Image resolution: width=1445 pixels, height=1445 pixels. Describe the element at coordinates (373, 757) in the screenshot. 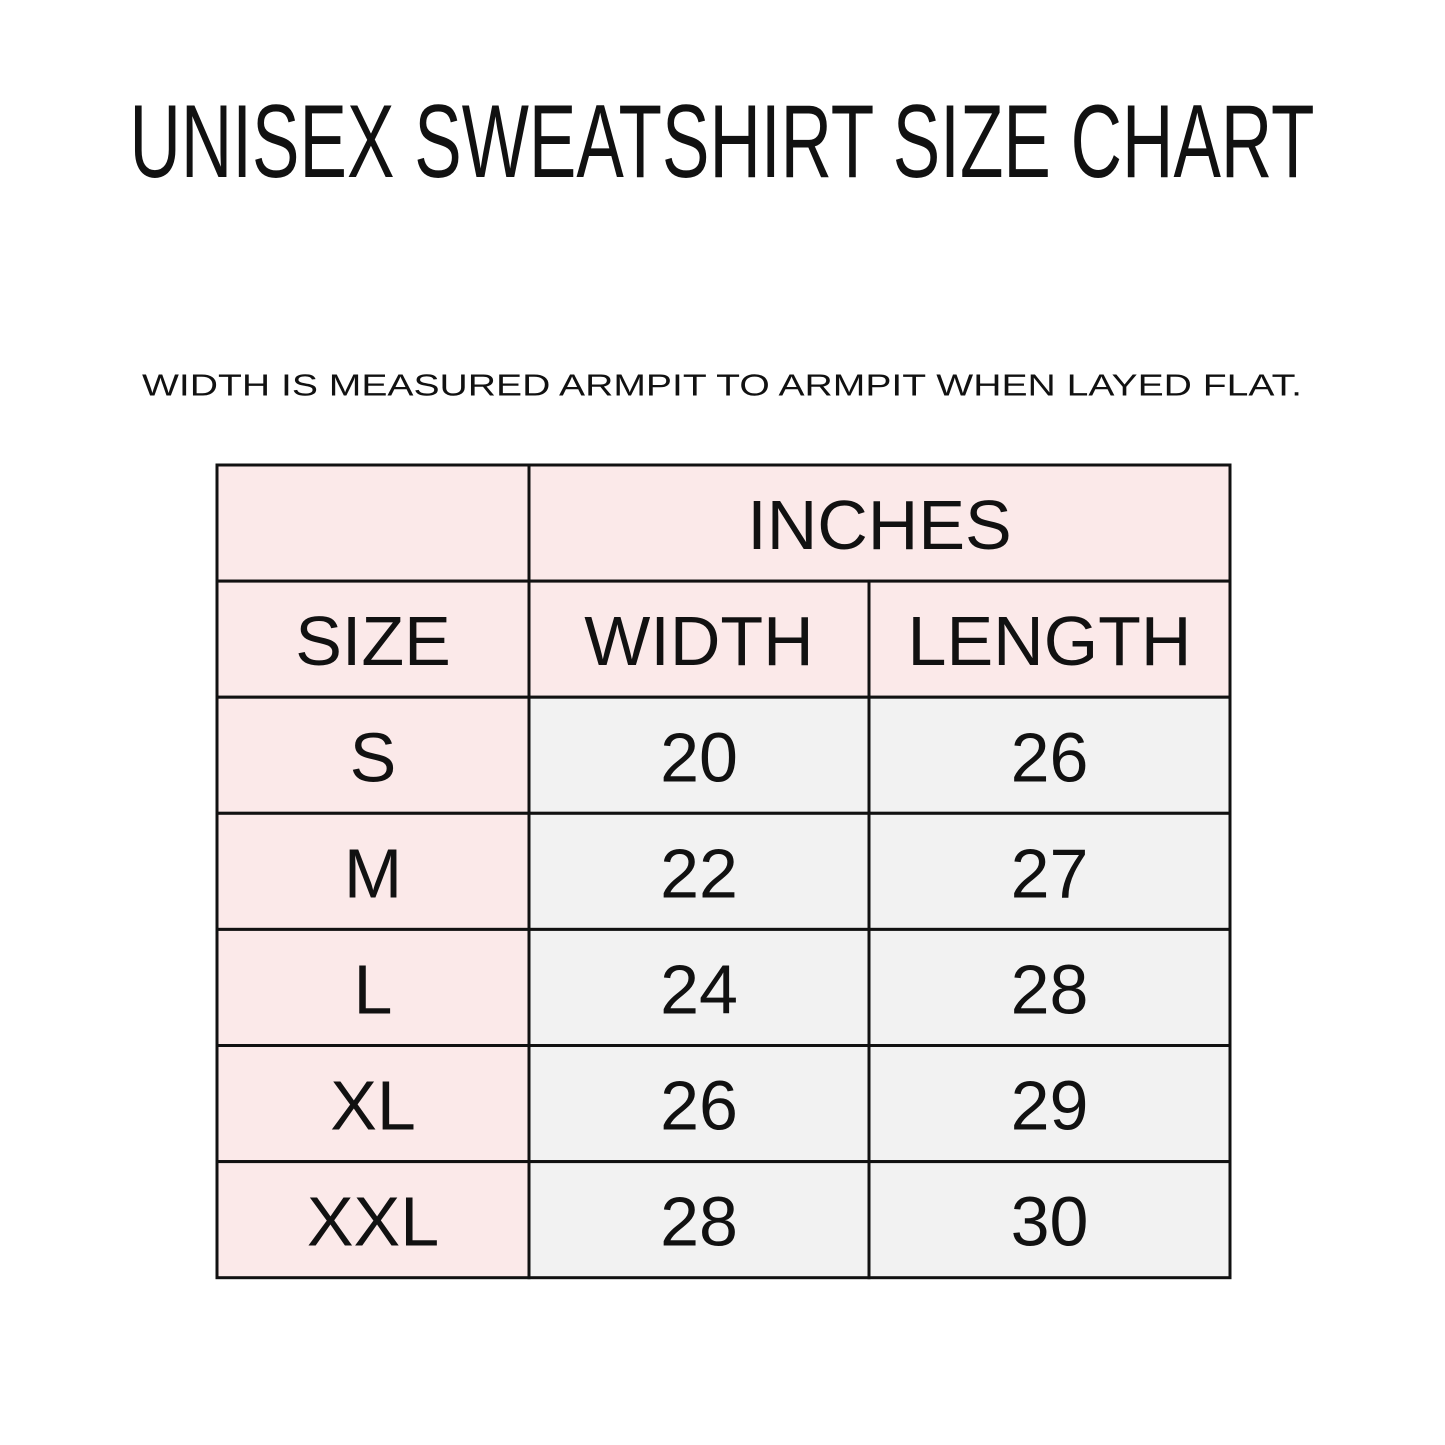

I see `size-label: S` at that location.